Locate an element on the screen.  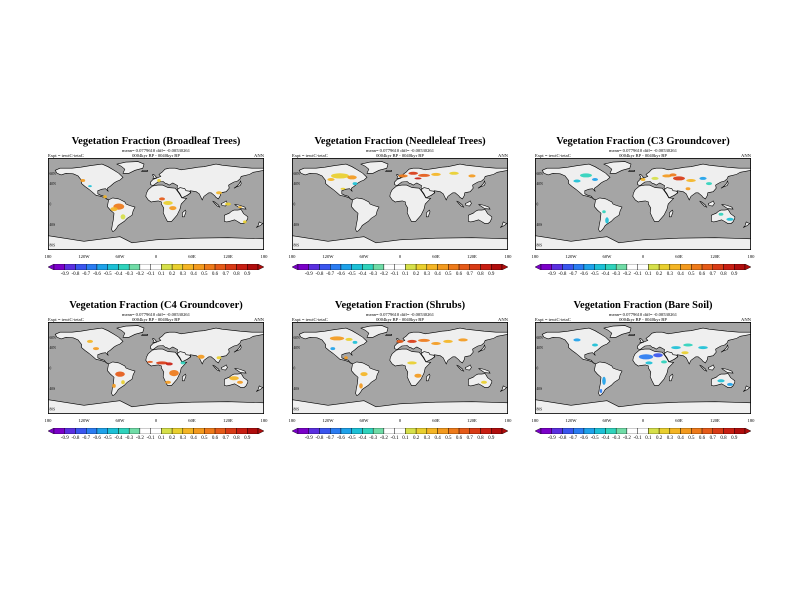
longitude-axis: 180 120W 60W 0 60E 120E 180 is located at coordinates (400, 257).